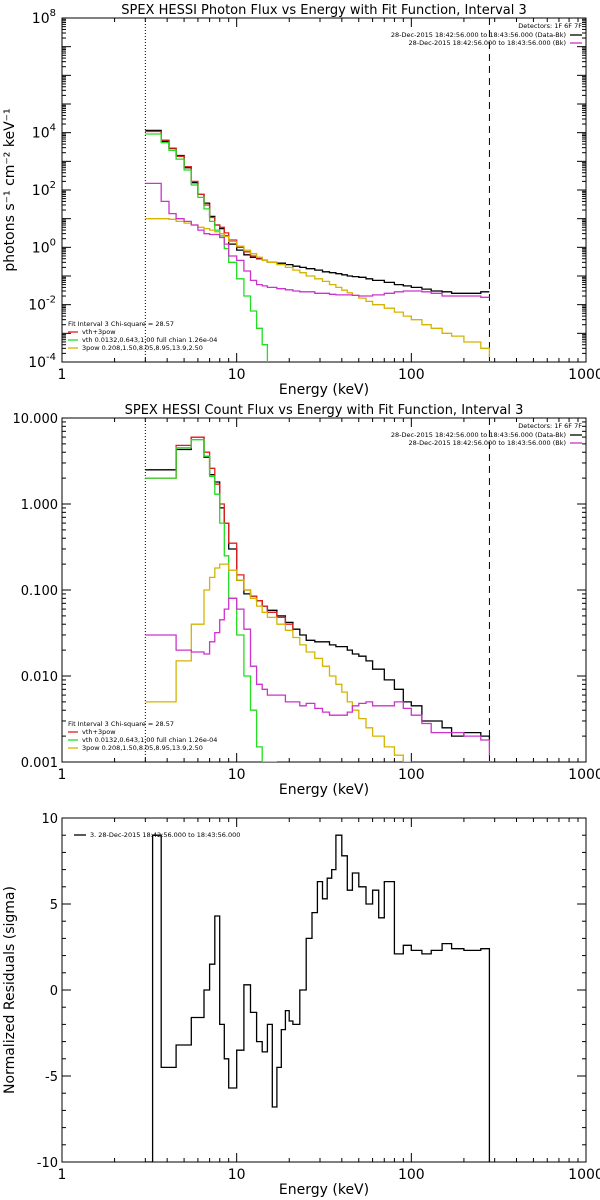  I want to click on y-tick-label: 10⁰, so click(44, 246).